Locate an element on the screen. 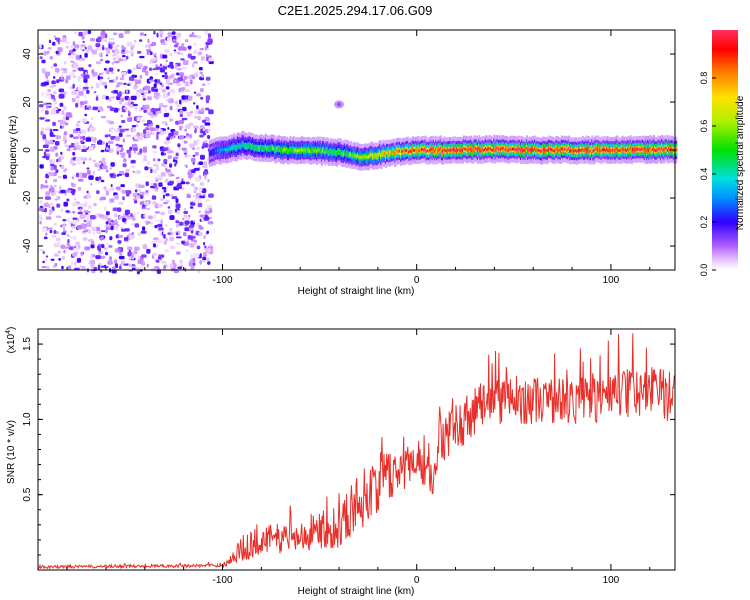 Image resolution: width=750 pixels, height=600 pixels. spectrogram-blip is located at coordinates (339, 104).